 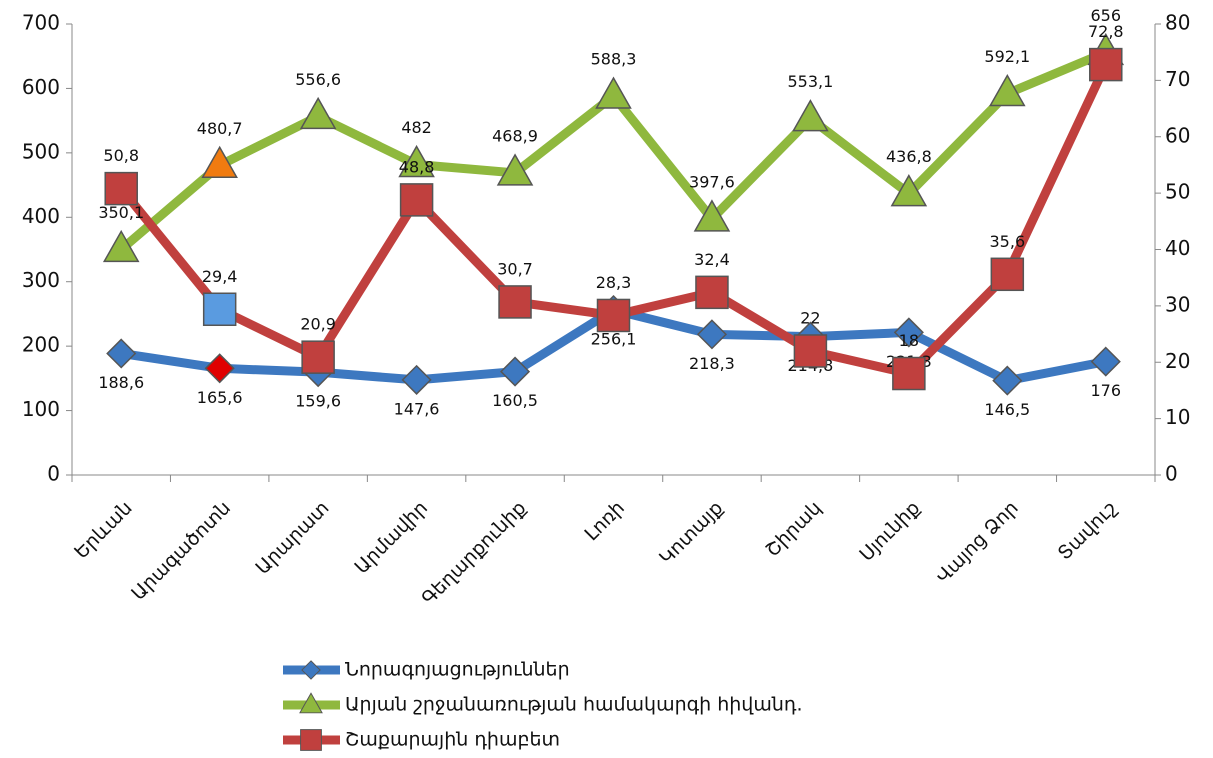 I want to click on value-label: 20,9, so click(x=318, y=324).